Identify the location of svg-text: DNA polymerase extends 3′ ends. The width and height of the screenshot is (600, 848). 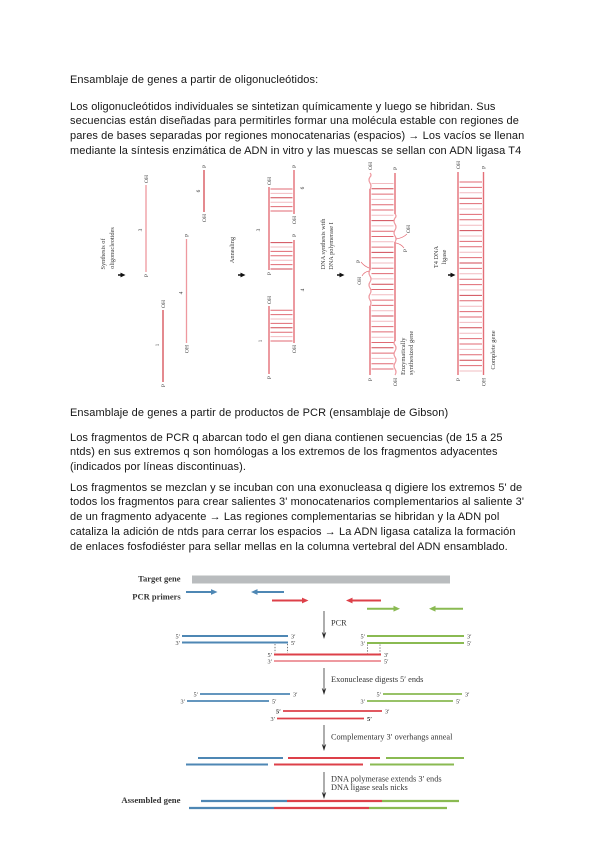
(386, 779).